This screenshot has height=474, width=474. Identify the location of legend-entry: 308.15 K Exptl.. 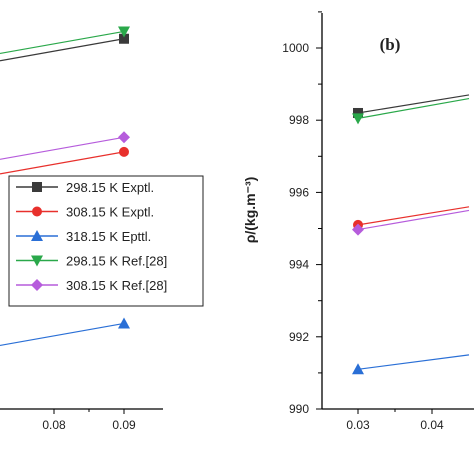
(85, 212).